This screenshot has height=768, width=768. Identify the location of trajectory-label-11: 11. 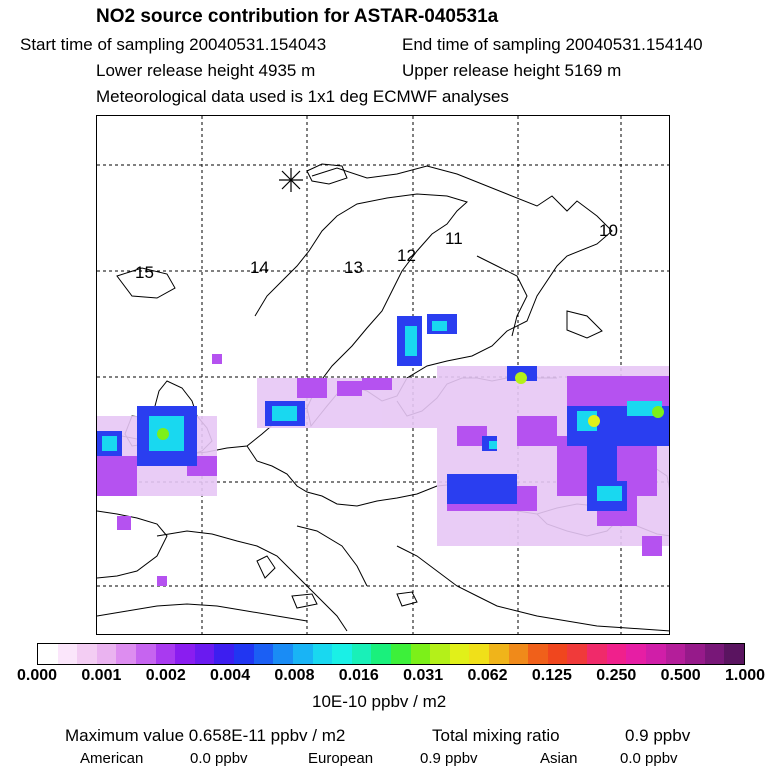
(454, 238).